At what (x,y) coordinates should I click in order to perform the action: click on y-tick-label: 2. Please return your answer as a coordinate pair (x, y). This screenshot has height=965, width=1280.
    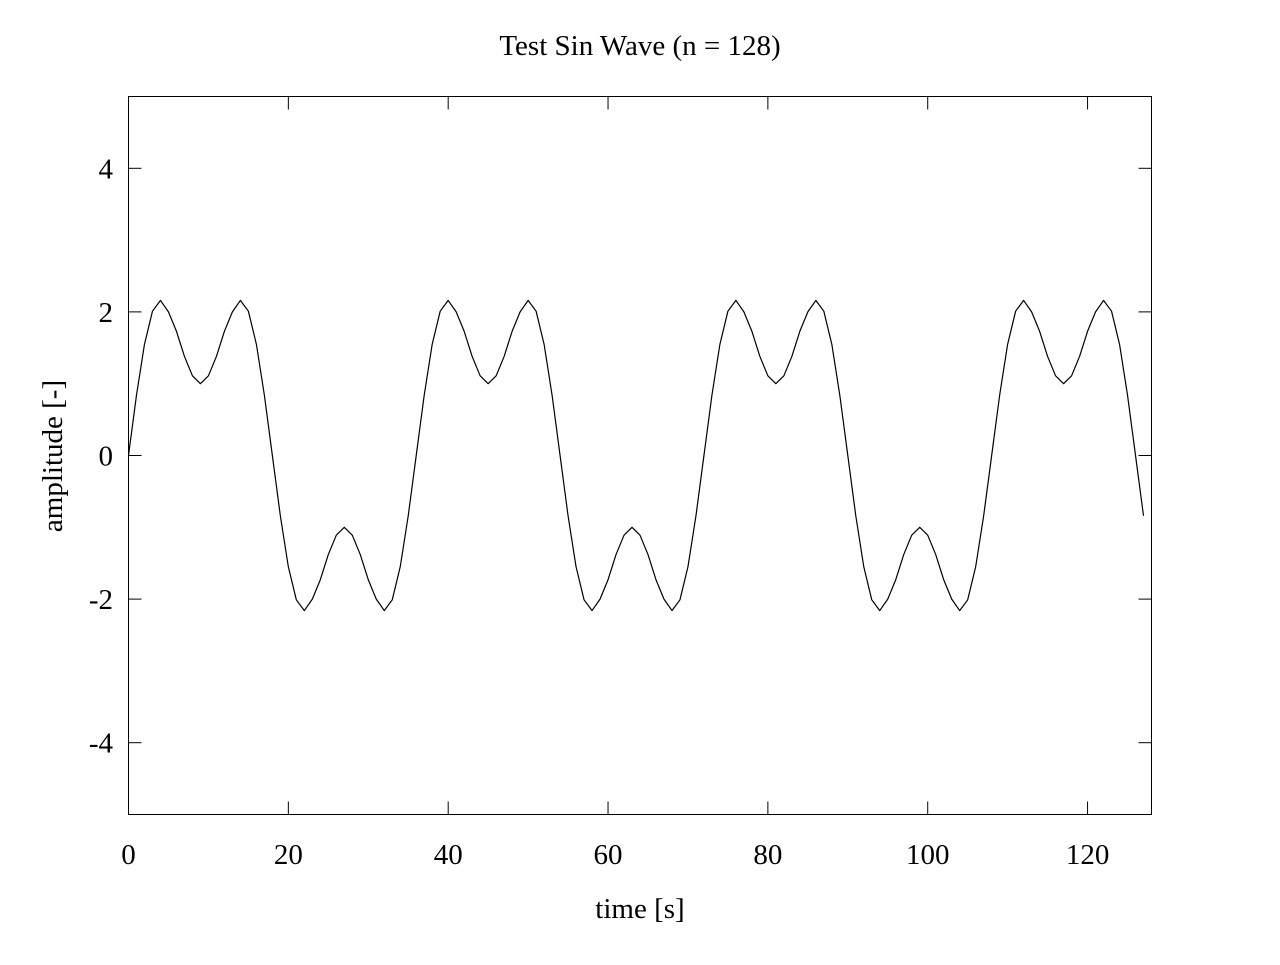
    Looking at the image, I should click on (106, 313).